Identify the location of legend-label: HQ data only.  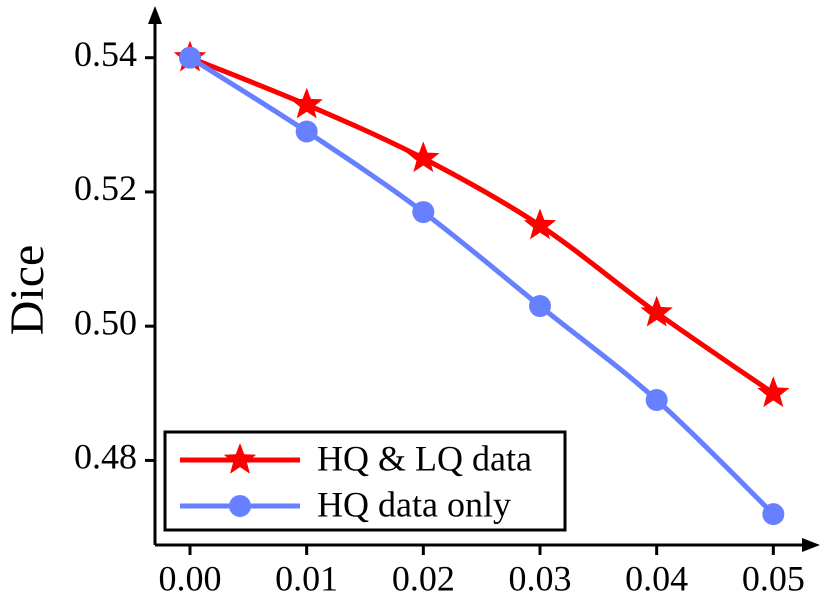
(414, 504).